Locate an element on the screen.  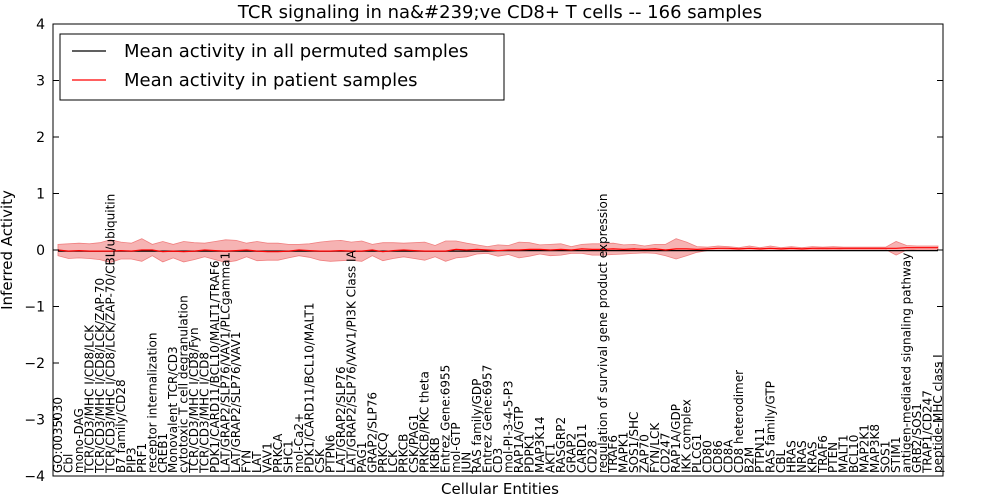
x-tick-label: LAT/GRAP2/SLP76/VAV1 is located at coordinates (236, 402).